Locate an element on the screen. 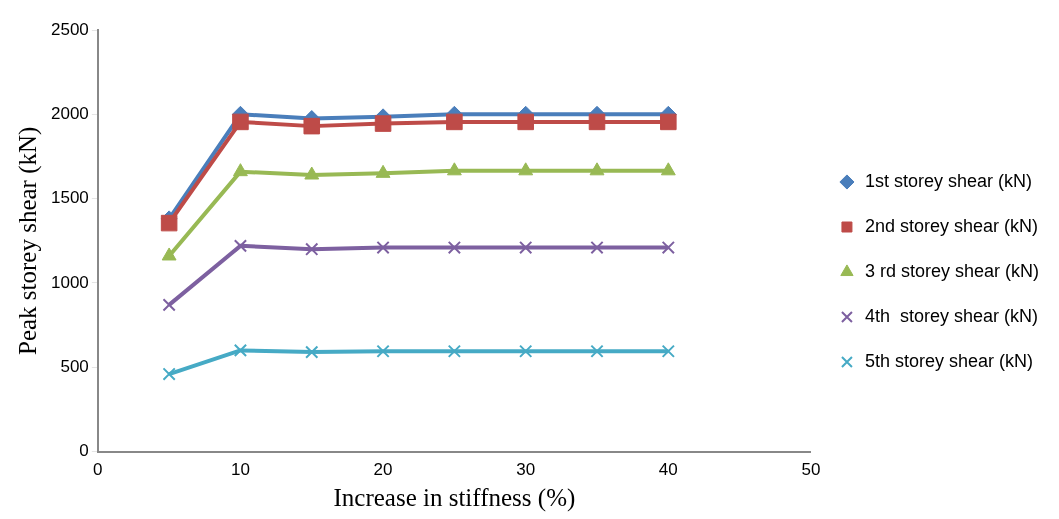  legend-label: 3 rd storey shear (kN) is located at coordinates (952, 270).